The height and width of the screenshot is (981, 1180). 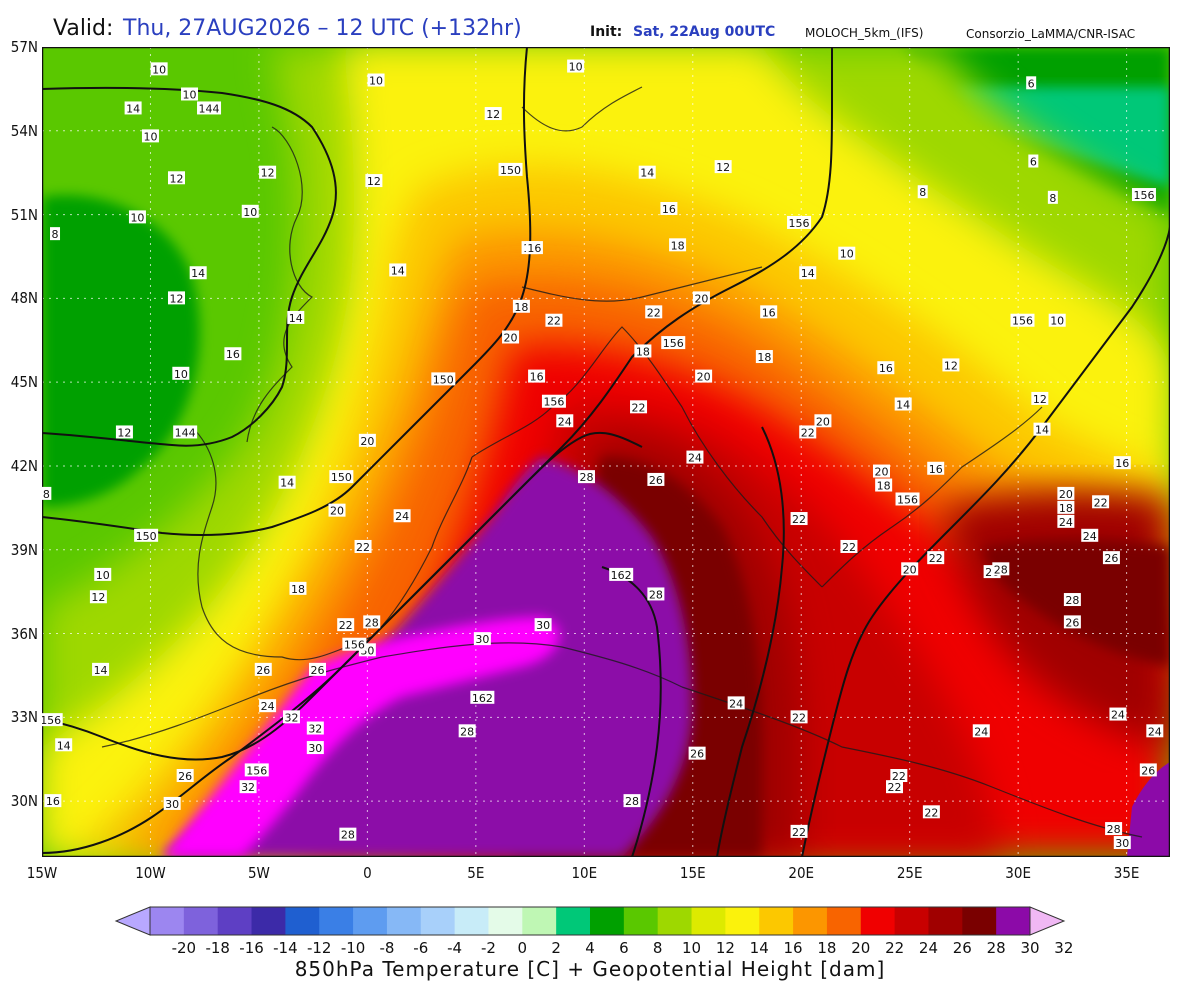 I want to click on model-name: MOLOCH_5km_(IFS), so click(x=864, y=33).